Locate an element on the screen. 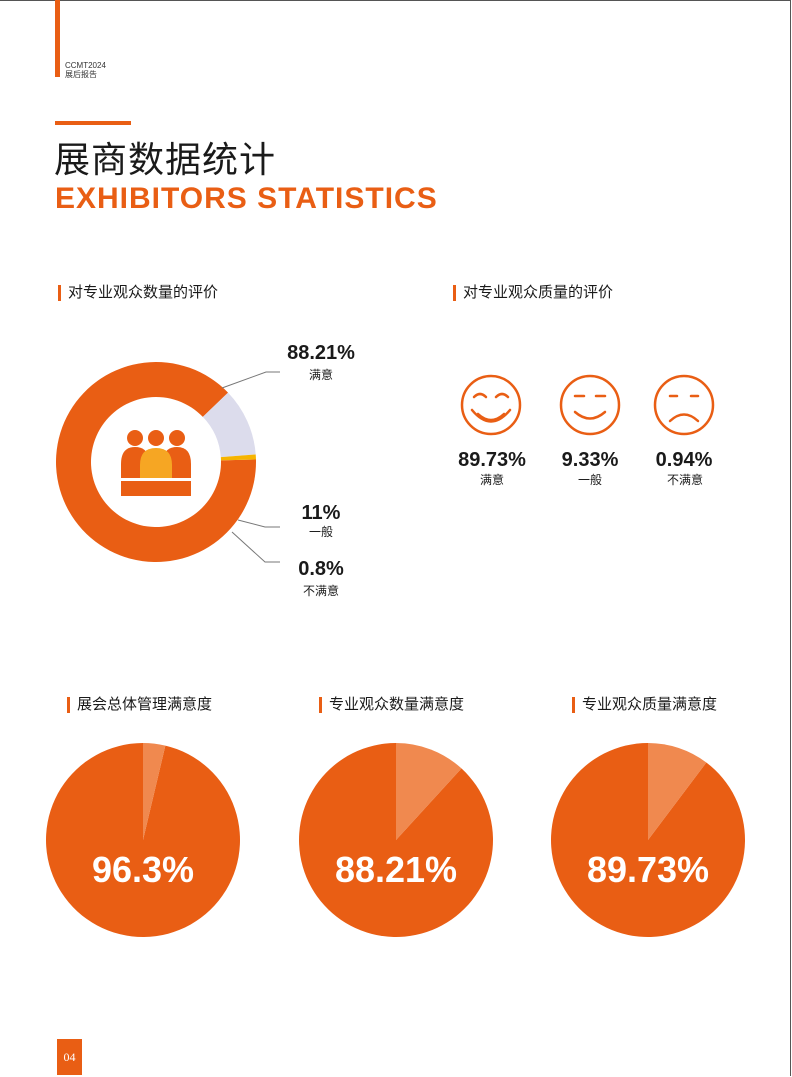 The image size is (792, 1077). donut-value-satisfied: 88.21% is located at coordinates (321, 353).